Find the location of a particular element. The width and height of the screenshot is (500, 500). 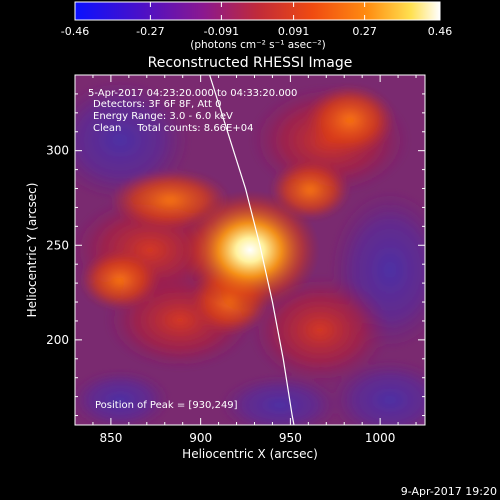

y-tick-label: 300 is located at coordinates (57, 151).